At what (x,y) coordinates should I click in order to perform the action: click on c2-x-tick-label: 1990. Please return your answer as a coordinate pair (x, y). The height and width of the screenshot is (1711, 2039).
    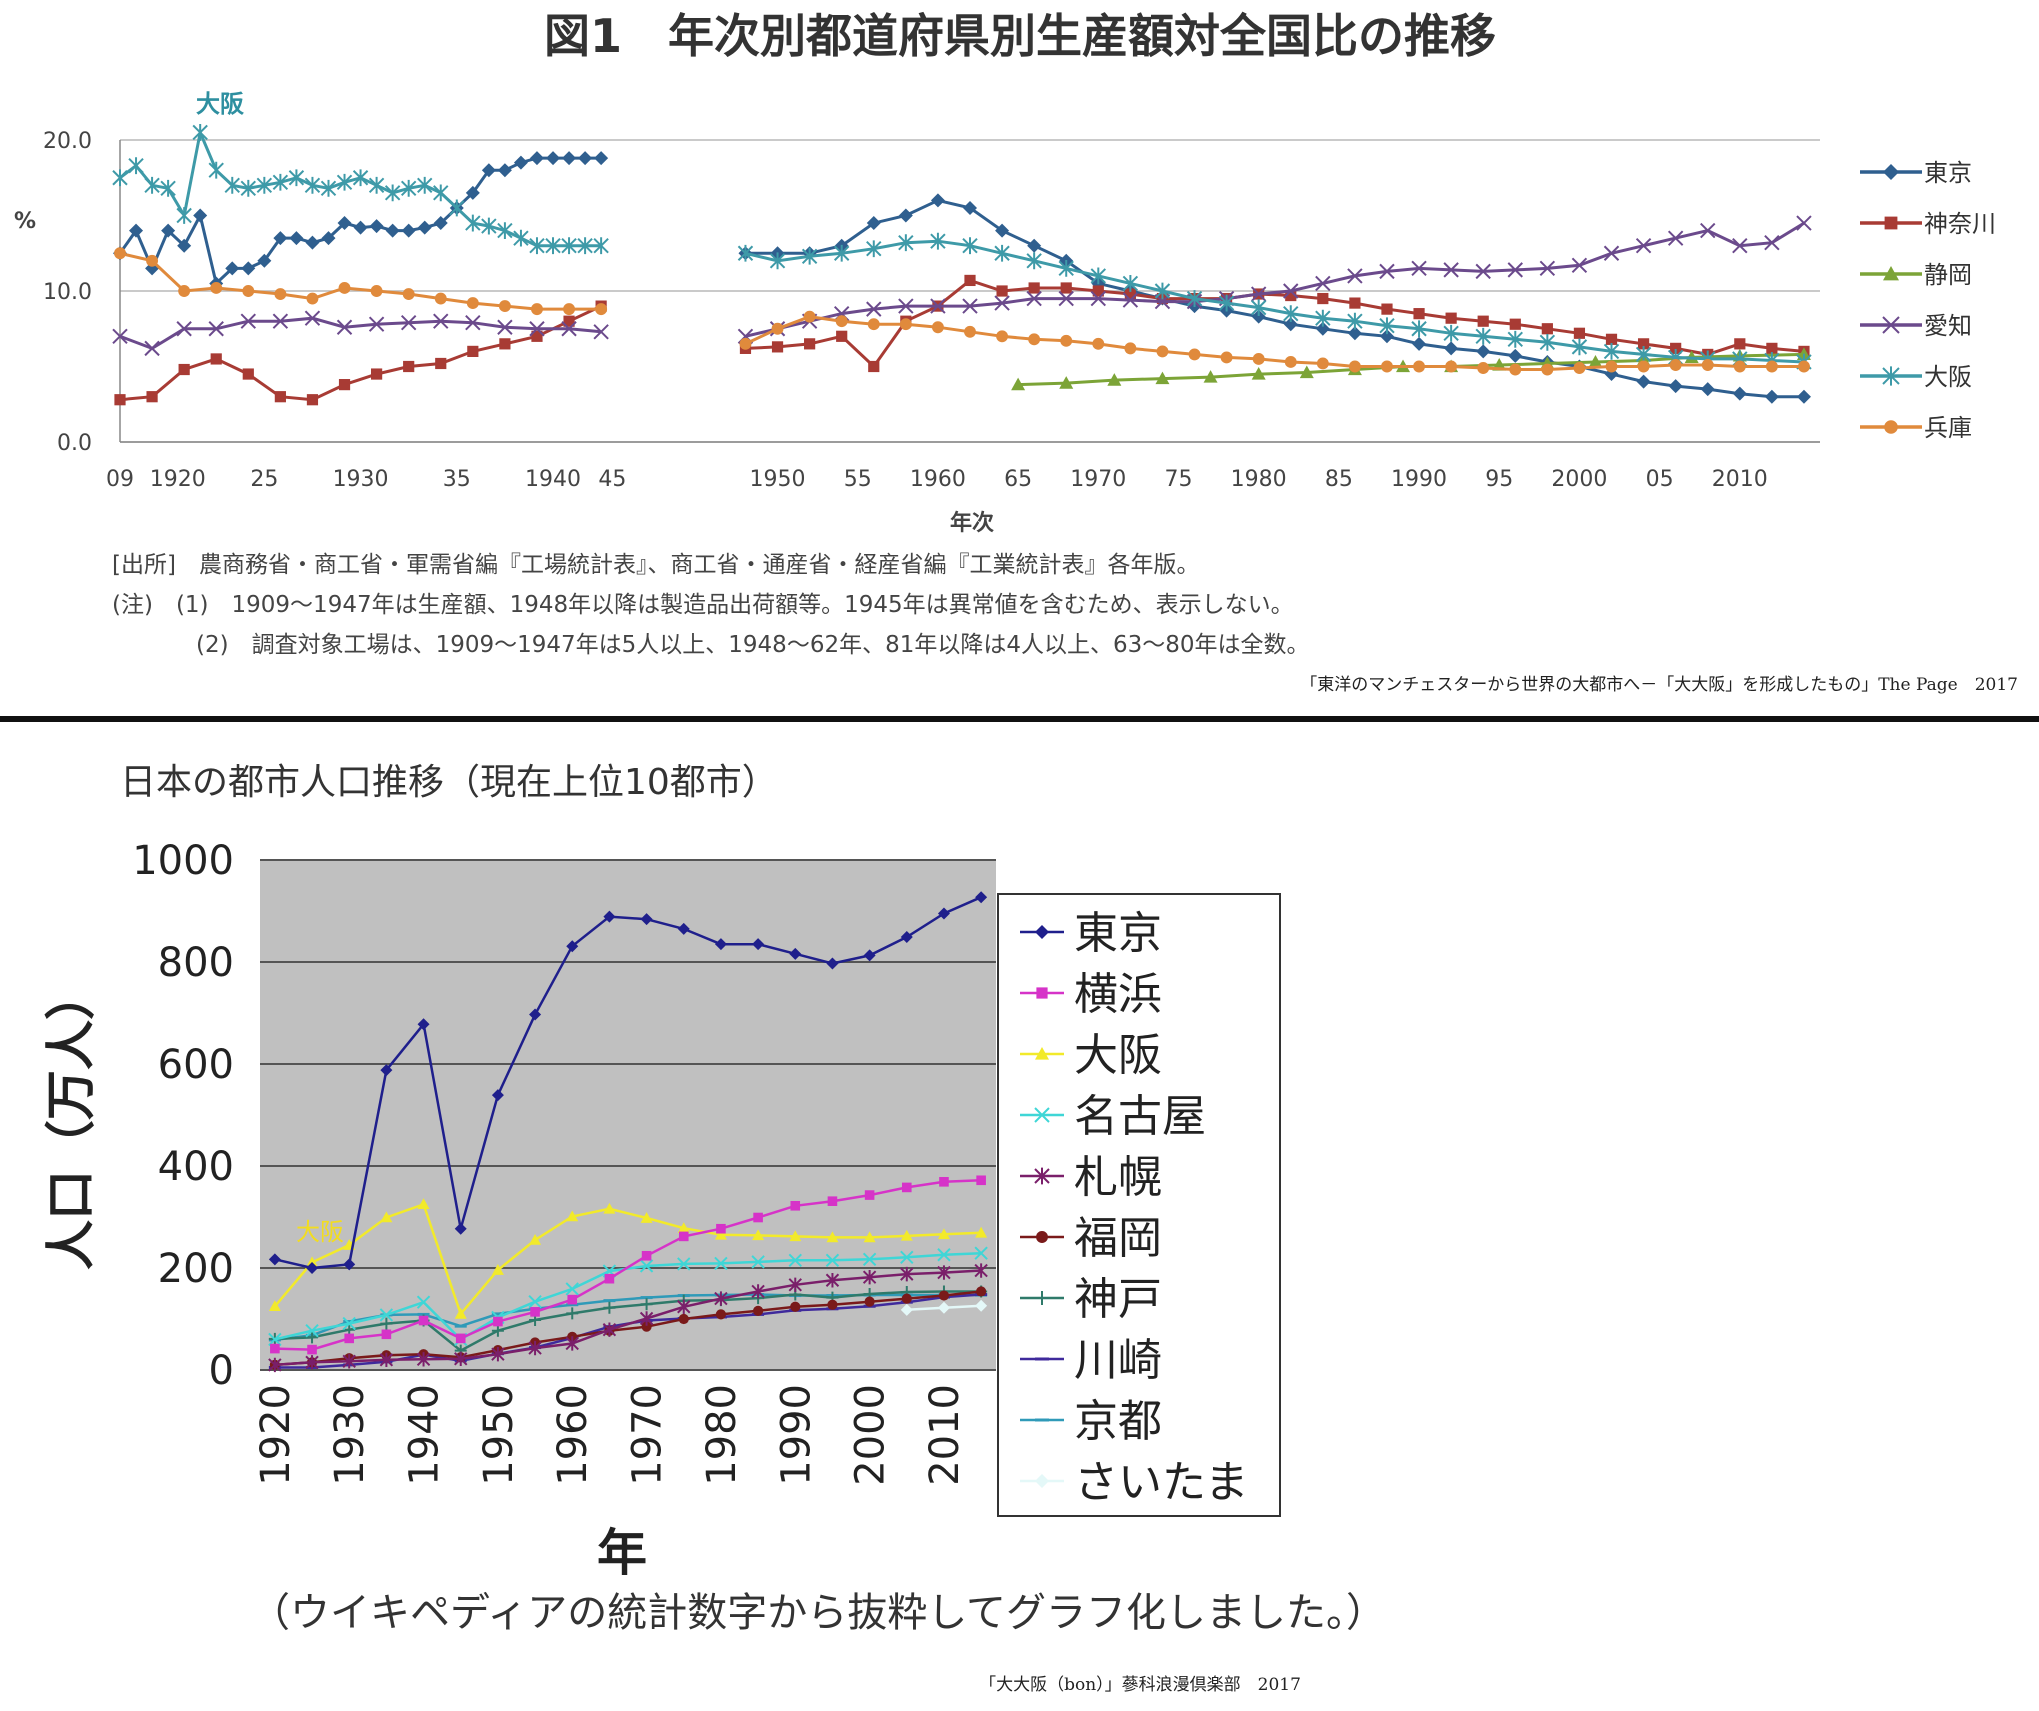
    Looking at the image, I should click on (796, 1435).